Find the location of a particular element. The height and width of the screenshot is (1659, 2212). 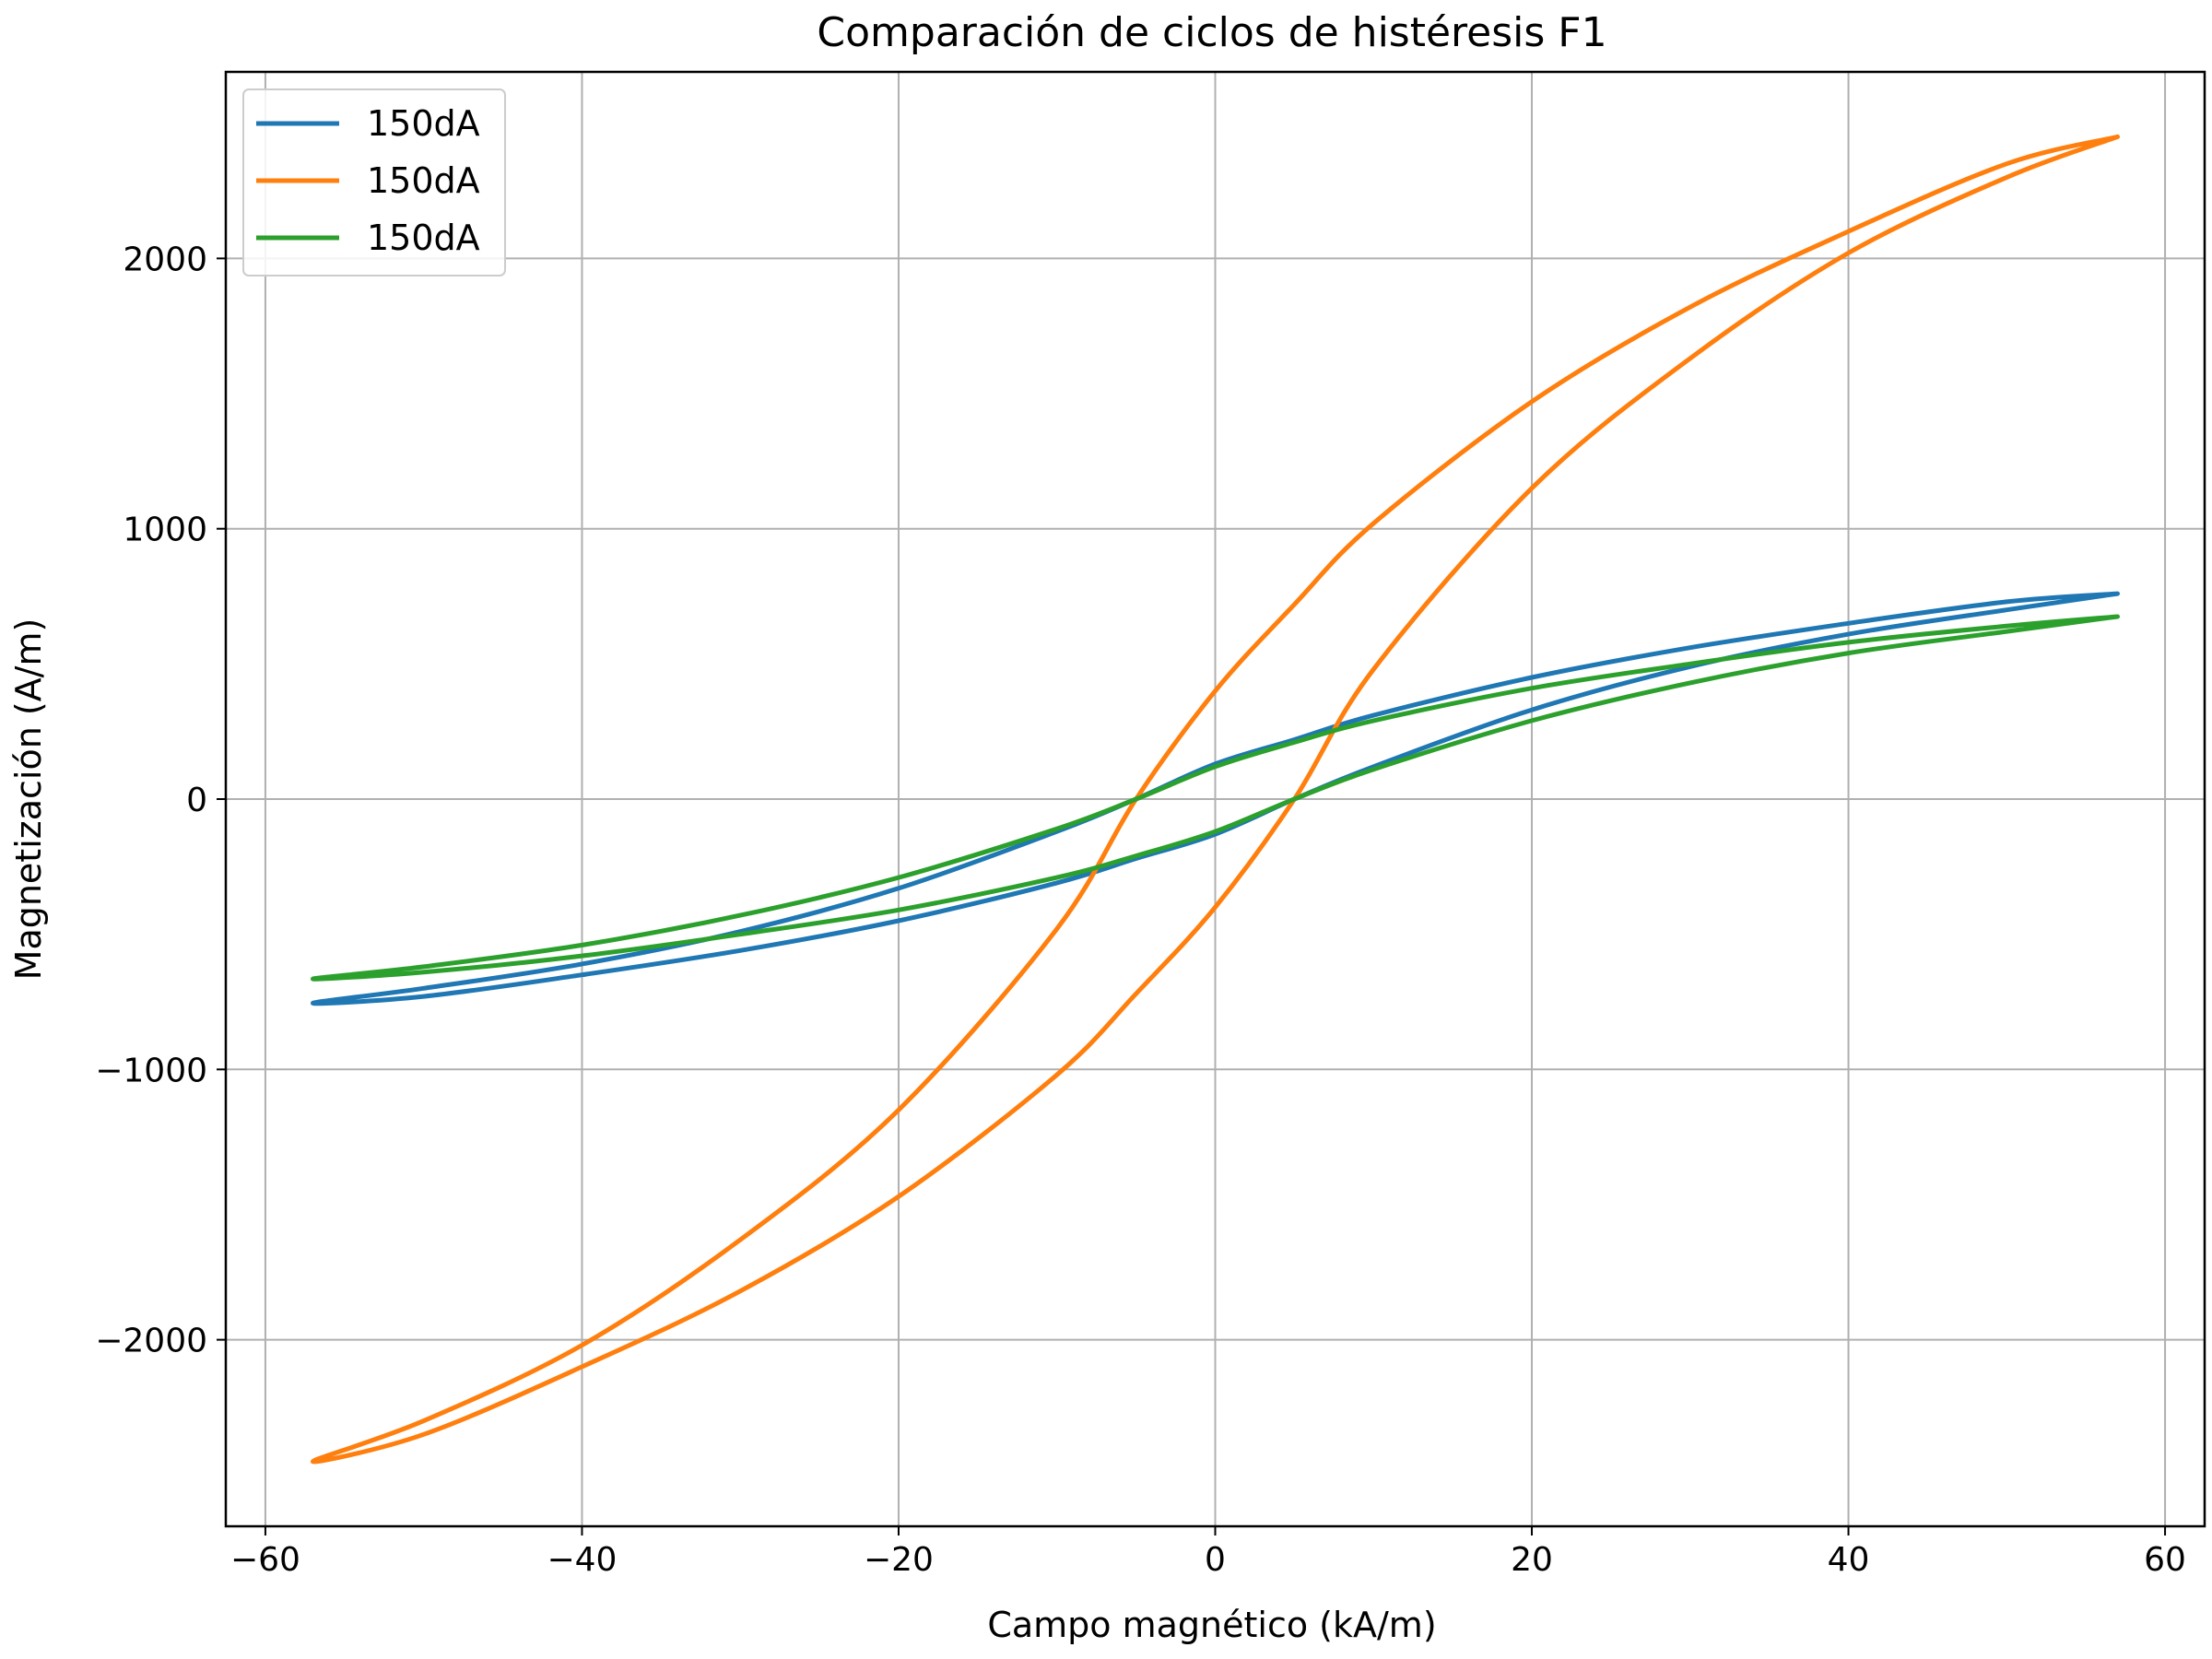

y-tick-label: 1000 is located at coordinates (165, 530).